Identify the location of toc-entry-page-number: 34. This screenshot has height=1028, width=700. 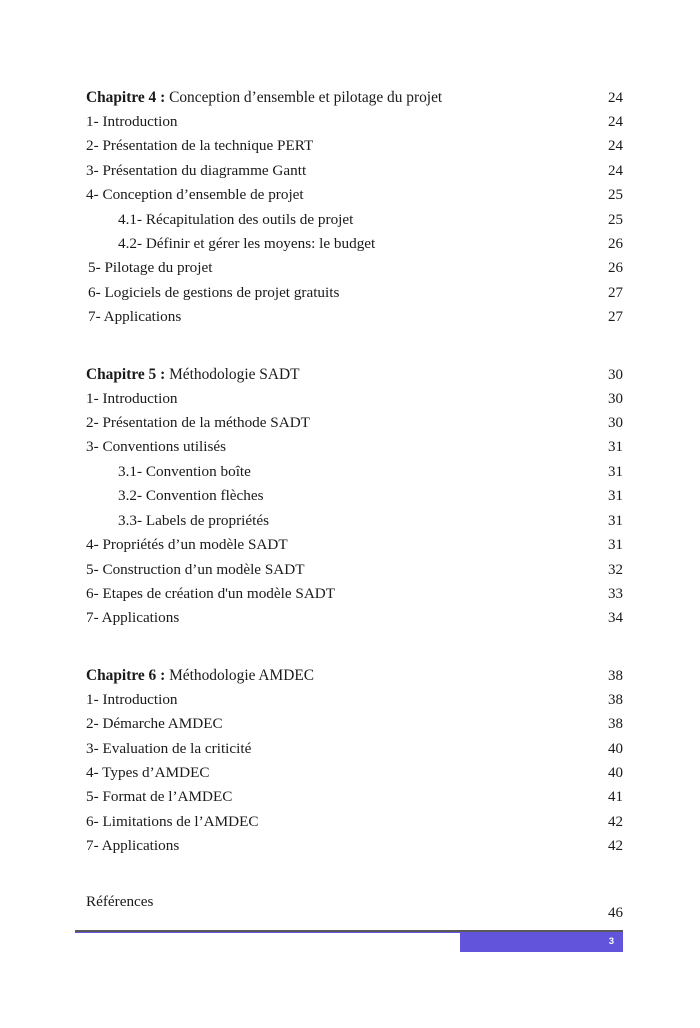
(615, 618).